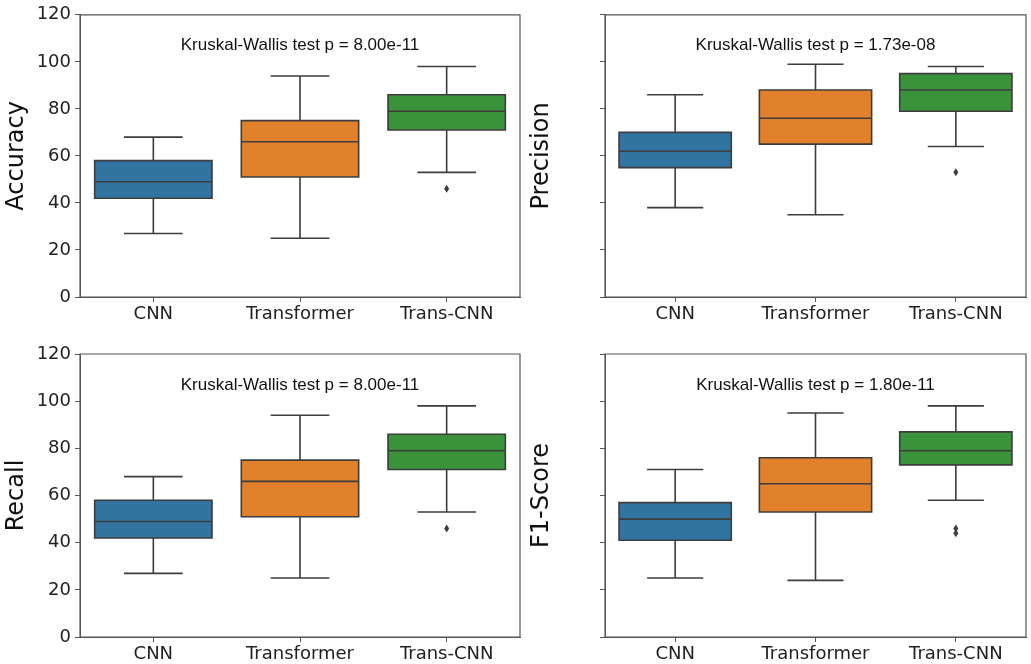 The image size is (1031, 664). Describe the element at coordinates (815, 384) in the screenshot. I see `annotation: Kruskal-Wallis test p = 1.80e-11` at that location.